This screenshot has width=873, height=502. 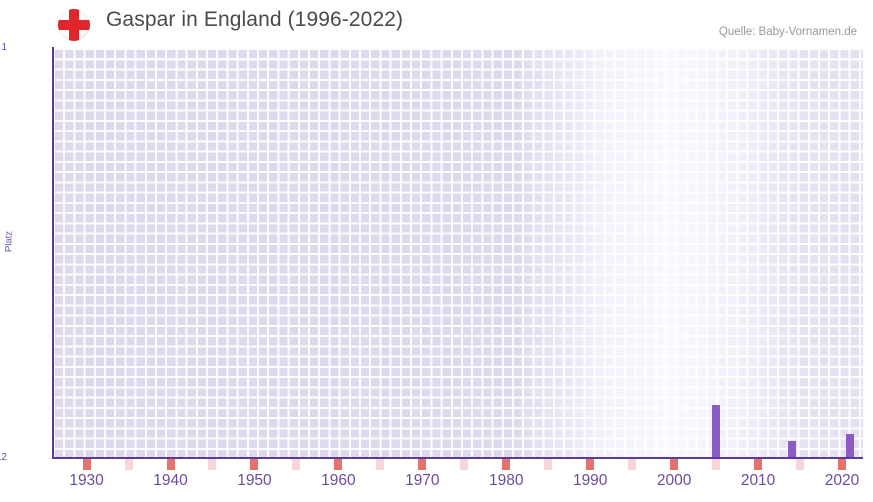 I want to click on x-axis-tick-2000: 2000, so click(x=674, y=480).